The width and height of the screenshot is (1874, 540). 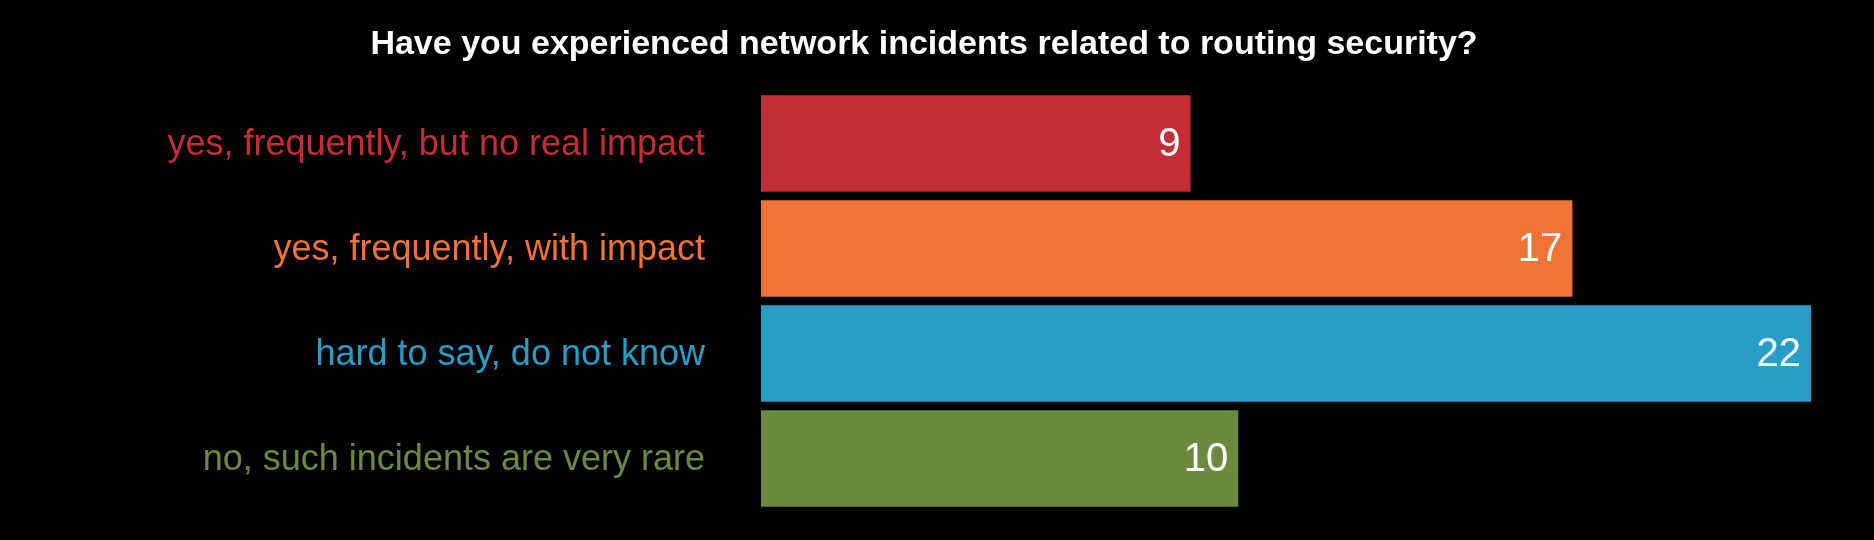 I want to click on data-label: 10, so click(x=1206, y=456).